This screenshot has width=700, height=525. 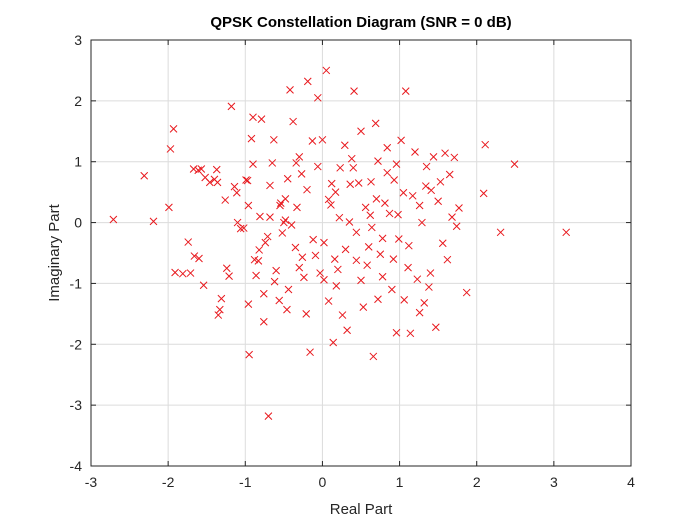 What do you see at coordinates (323, 482) in the screenshot?
I see `x-tick-label: 0` at bounding box center [323, 482].